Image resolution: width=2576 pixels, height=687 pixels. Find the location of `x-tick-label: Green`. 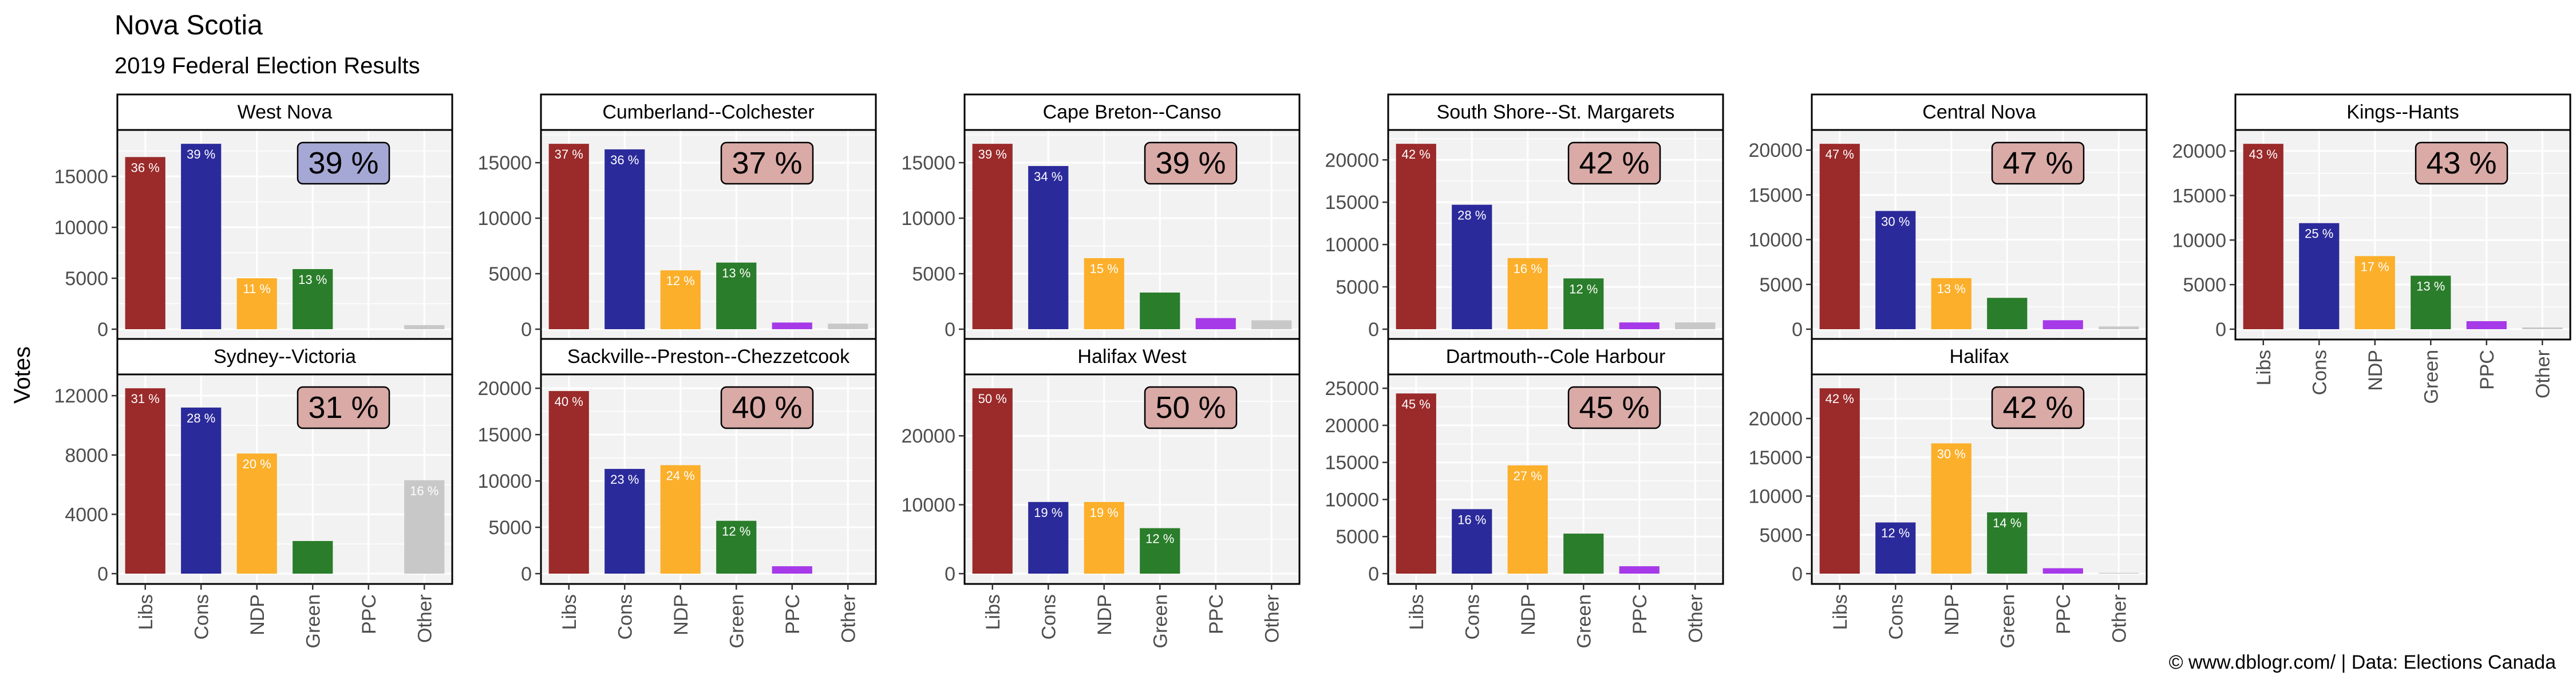

x-tick-label: Green is located at coordinates (2007, 622).